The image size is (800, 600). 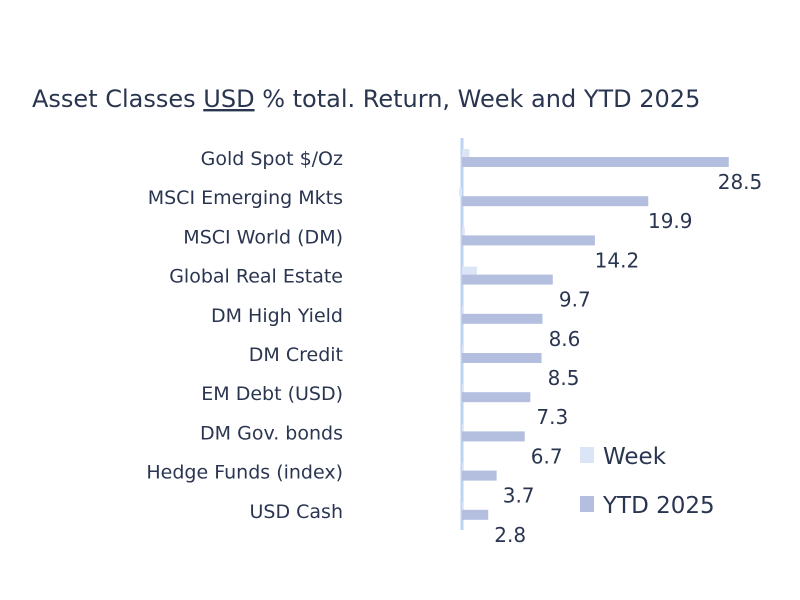 I want to click on category-label: USD Cash, so click(x=297, y=512).